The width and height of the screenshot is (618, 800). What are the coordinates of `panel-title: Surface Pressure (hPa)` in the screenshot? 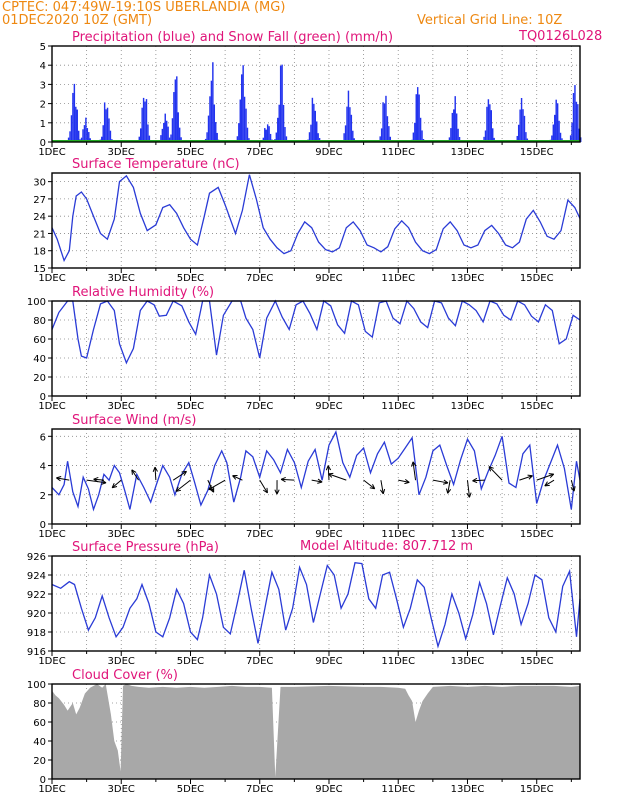 It's located at (145, 547).